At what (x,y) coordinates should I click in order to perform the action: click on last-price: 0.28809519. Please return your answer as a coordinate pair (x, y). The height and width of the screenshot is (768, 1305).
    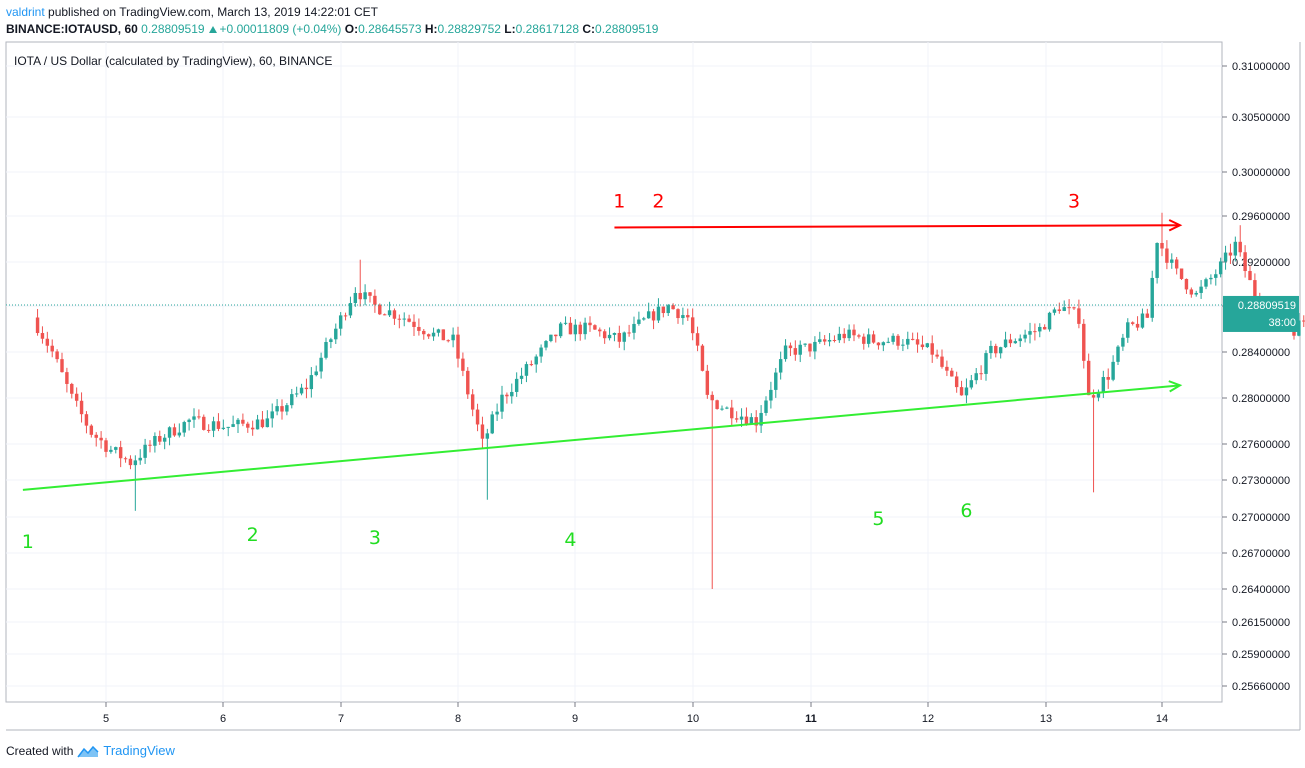
    Looking at the image, I should click on (173, 29).